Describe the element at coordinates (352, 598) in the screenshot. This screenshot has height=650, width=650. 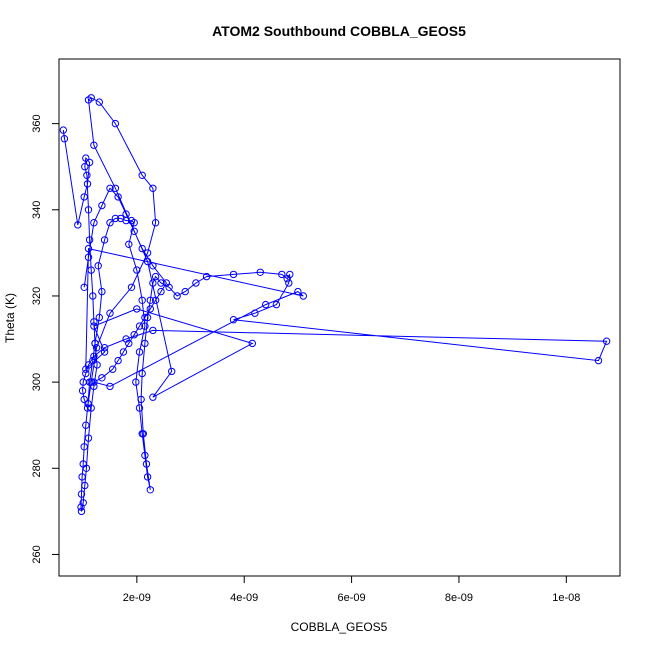
I see `x-tick-label: 6e-09` at that location.